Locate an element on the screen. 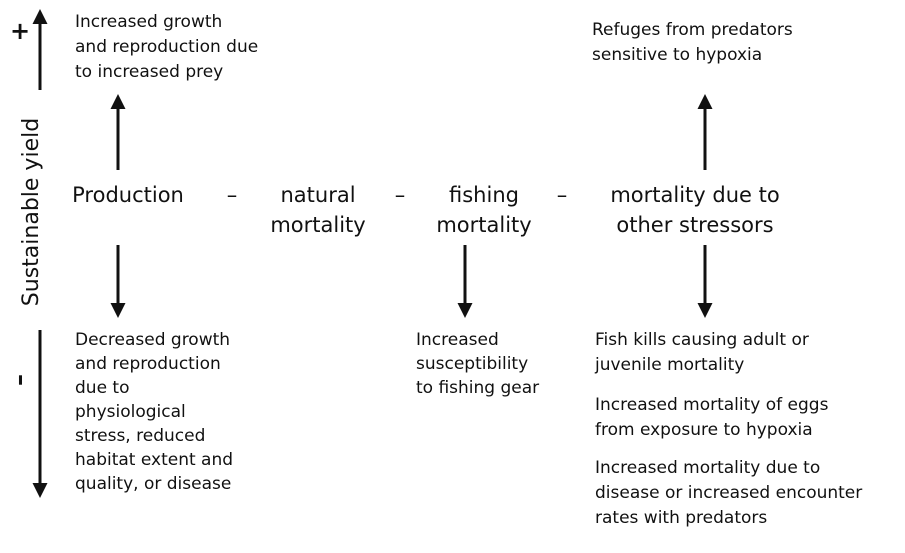 The width and height of the screenshot is (905, 553). effect-text: Fish kills causing adult or is located at coordinates (702, 340).